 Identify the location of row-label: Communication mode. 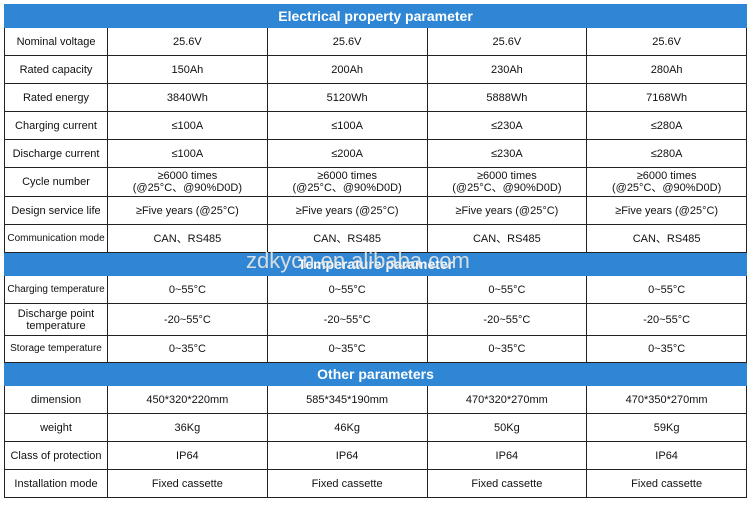
(56, 238).